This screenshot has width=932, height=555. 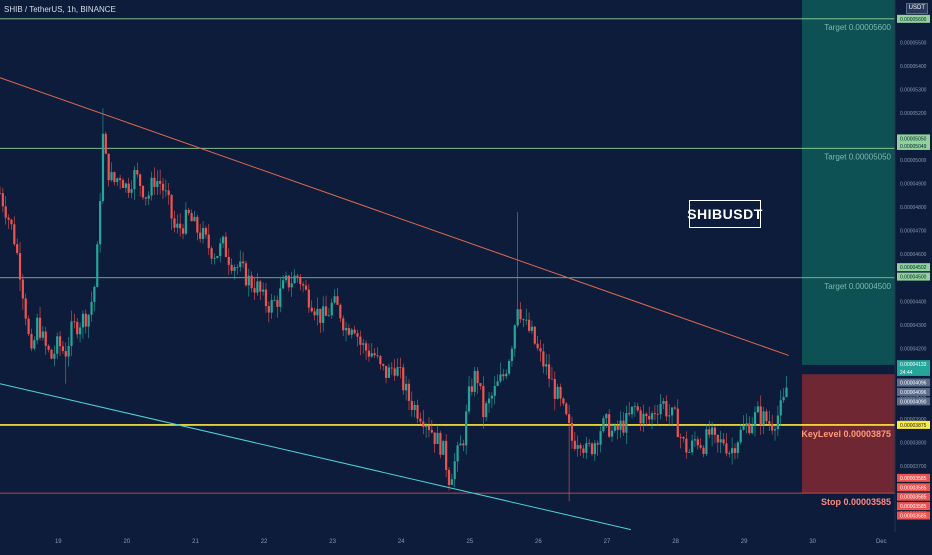 I want to click on y-tick-label: 0.00003900, so click(x=913, y=420).